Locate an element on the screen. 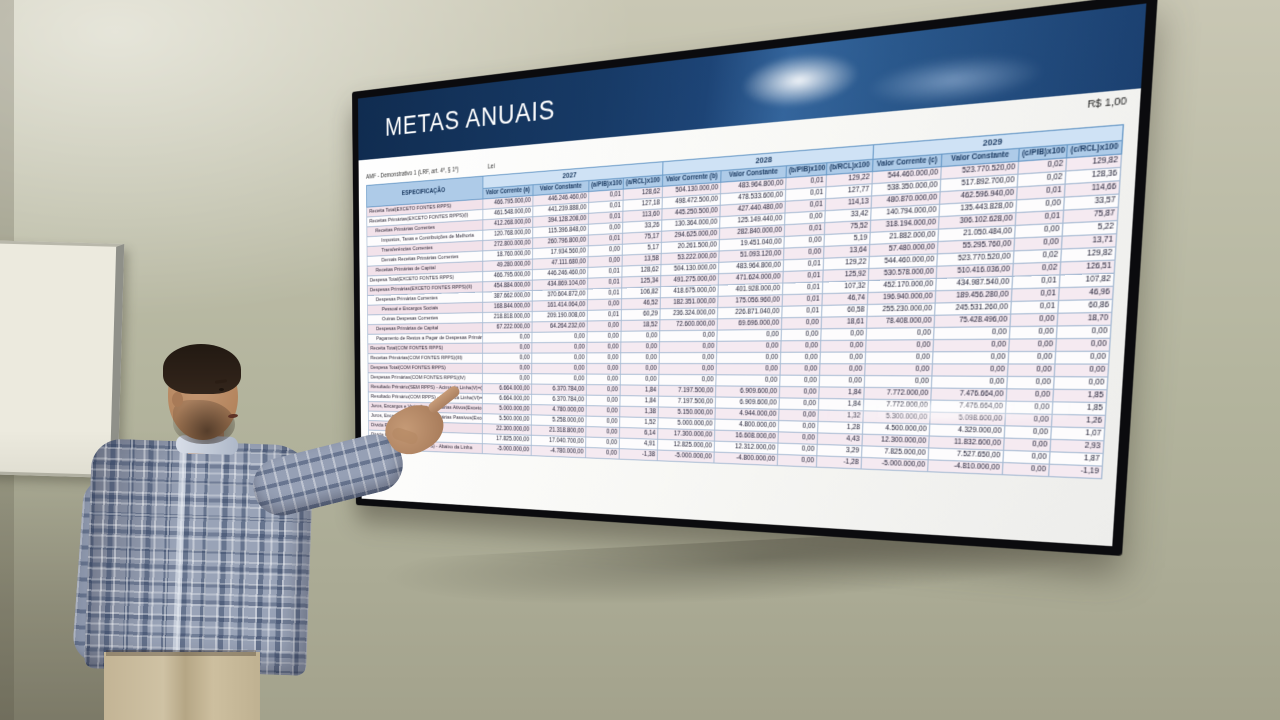 This screenshot has height=720, width=1280. cell-value: 60,29 is located at coordinates (641, 314).